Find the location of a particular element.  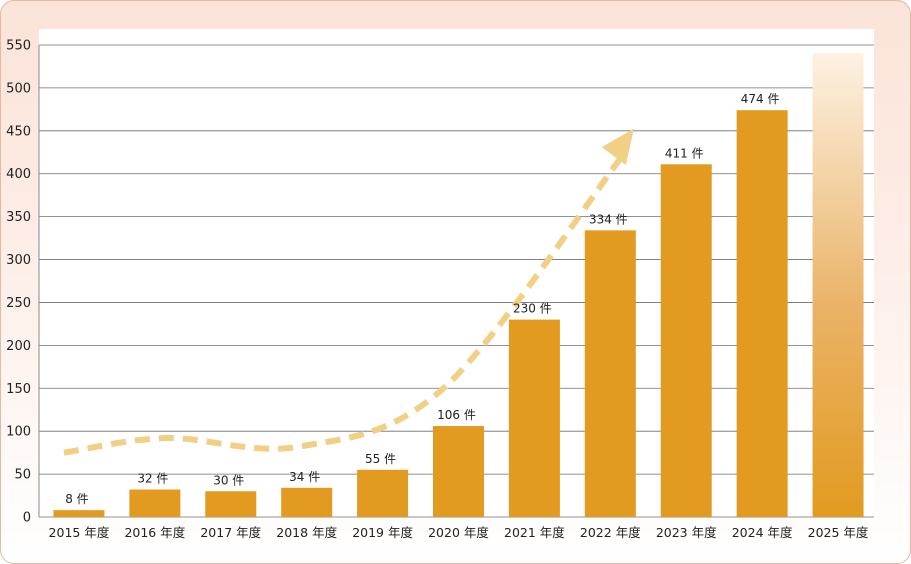

projection-bar is located at coordinates (838, 285).